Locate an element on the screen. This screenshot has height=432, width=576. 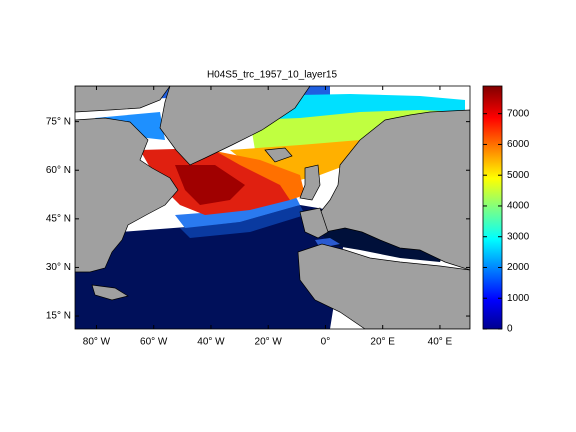
colorbar-tick-label: 6000 is located at coordinates (518, 144).